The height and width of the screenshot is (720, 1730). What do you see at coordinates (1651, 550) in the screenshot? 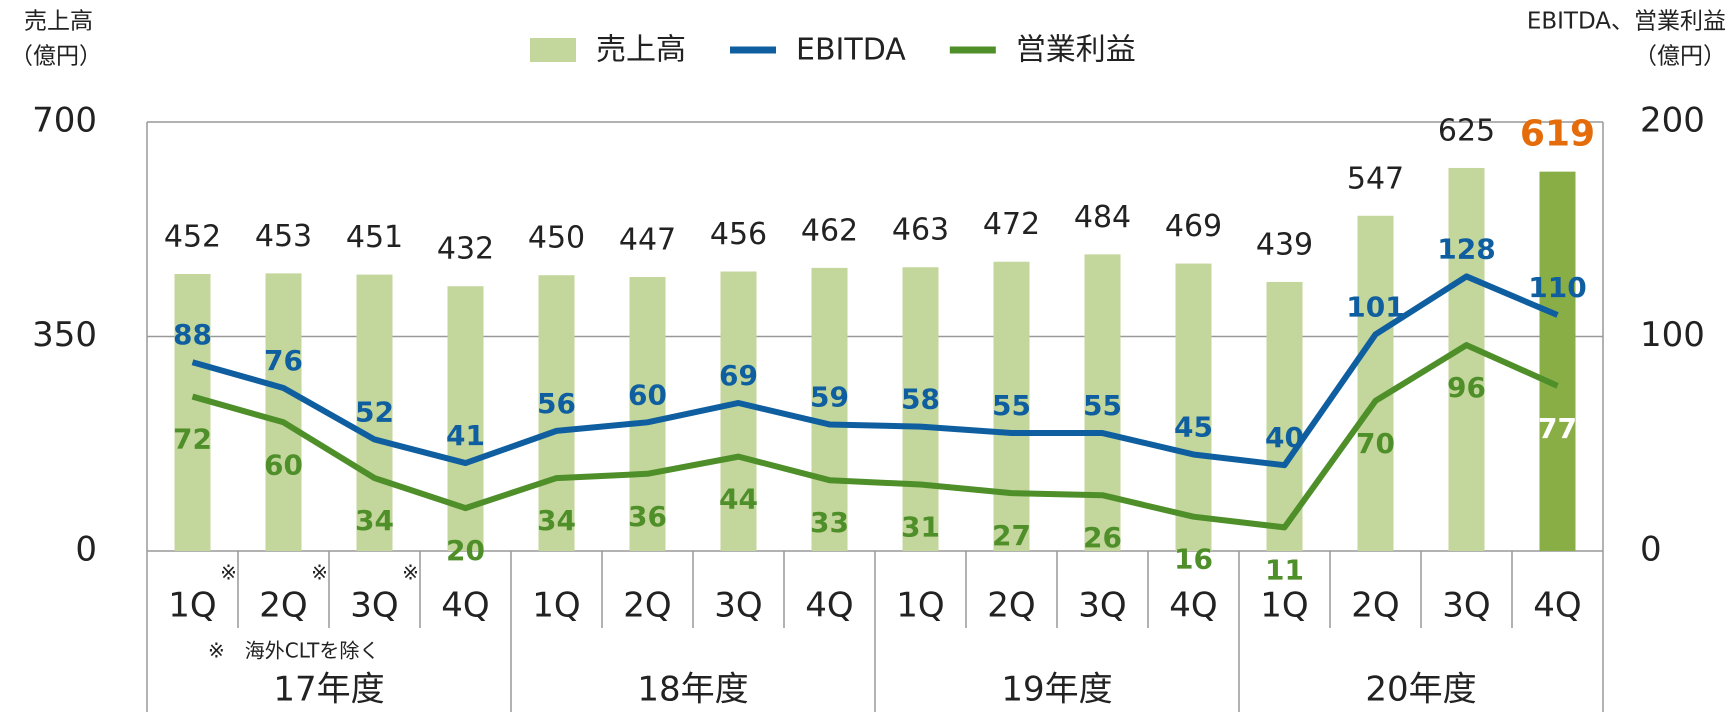
I see `y2-tick-label: 0` at bounding box center [1651, 550].